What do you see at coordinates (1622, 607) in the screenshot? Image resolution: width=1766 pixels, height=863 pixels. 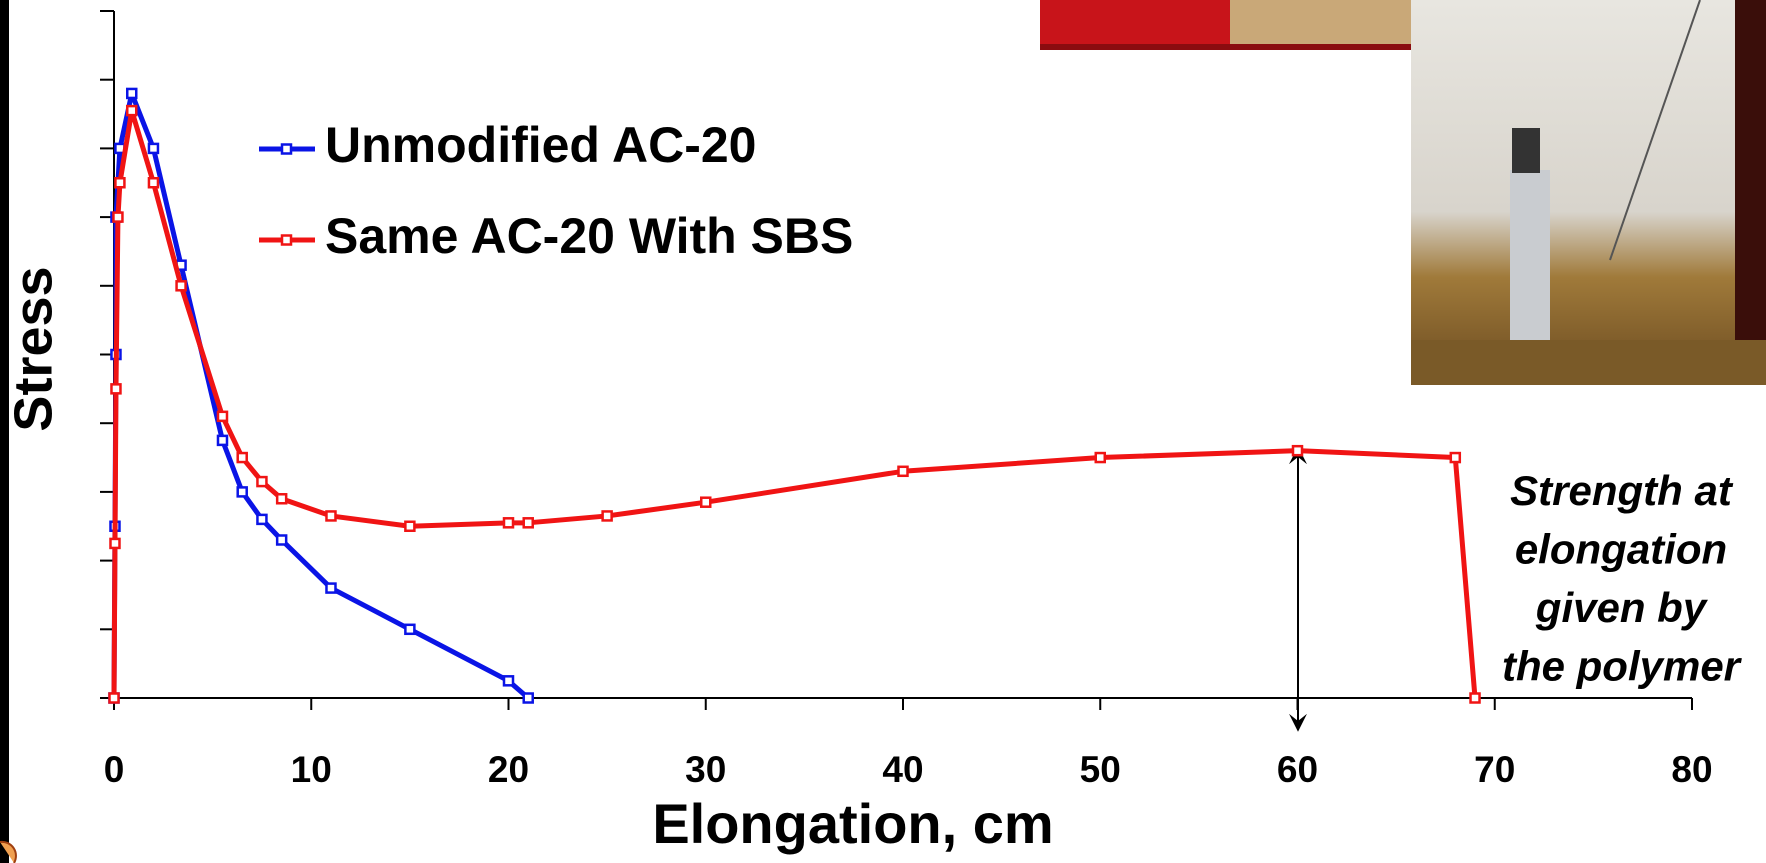 I see `annotation: given by` at bounding box center [1622, 607].